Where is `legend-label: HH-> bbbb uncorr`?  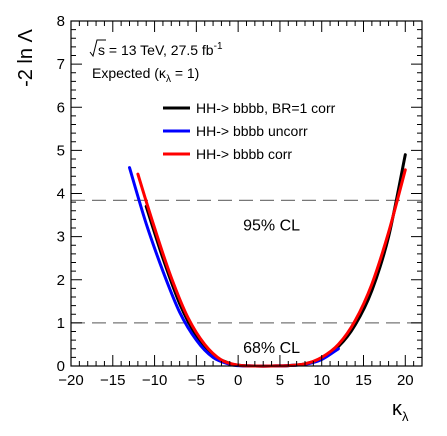
legend-label: HH-> bbbb uncorr is located at coordinates (252, 131).